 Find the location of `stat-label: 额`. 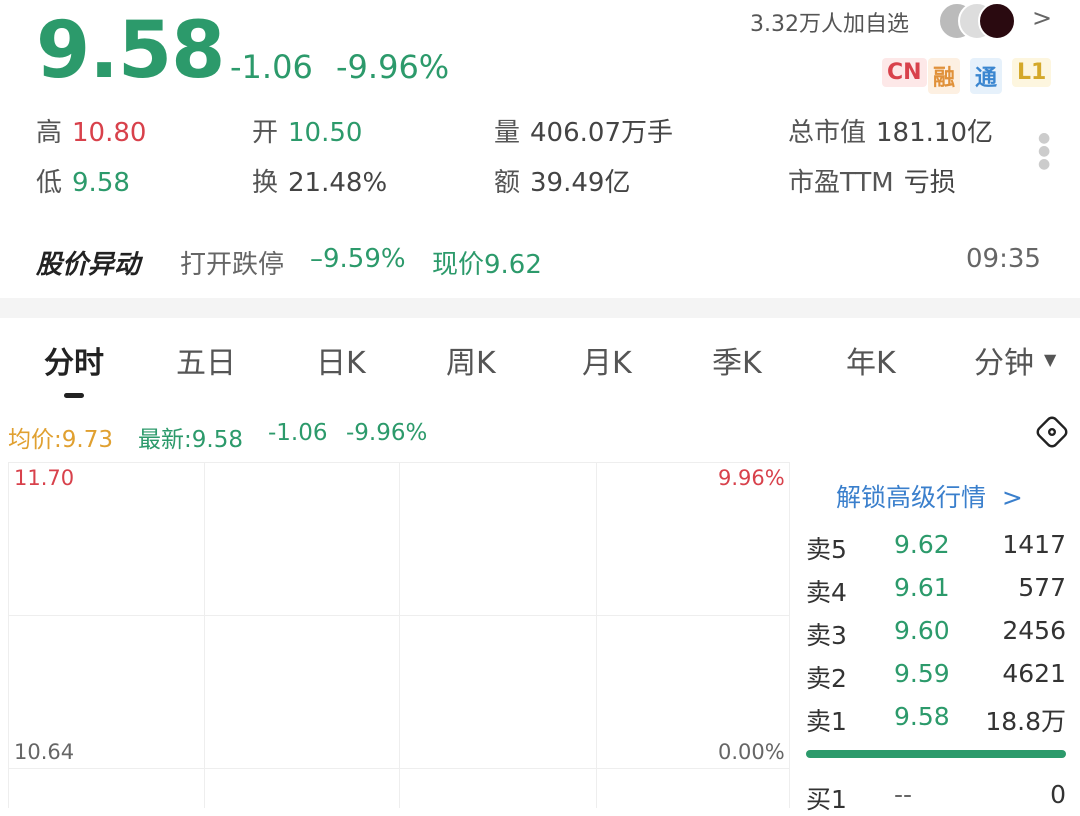

stat-label: 额 is located at coordinates (507, 183).